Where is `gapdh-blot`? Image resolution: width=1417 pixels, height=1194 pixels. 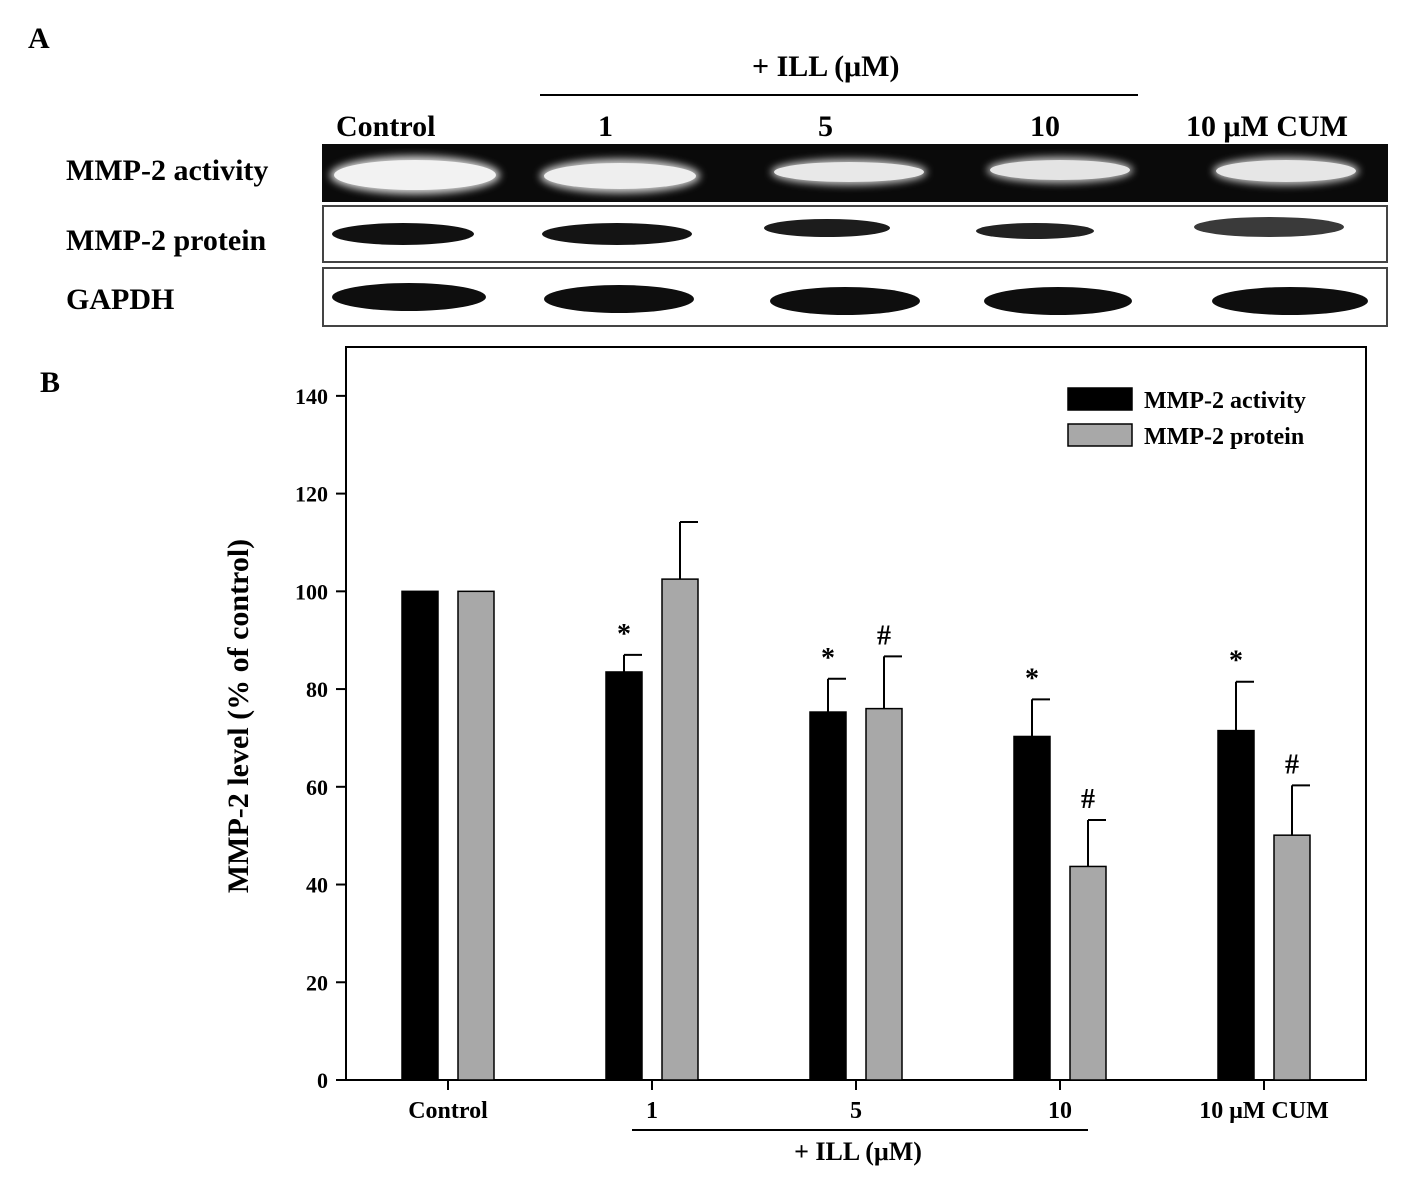 gapdh-blot is located at coordinates (855, 297).